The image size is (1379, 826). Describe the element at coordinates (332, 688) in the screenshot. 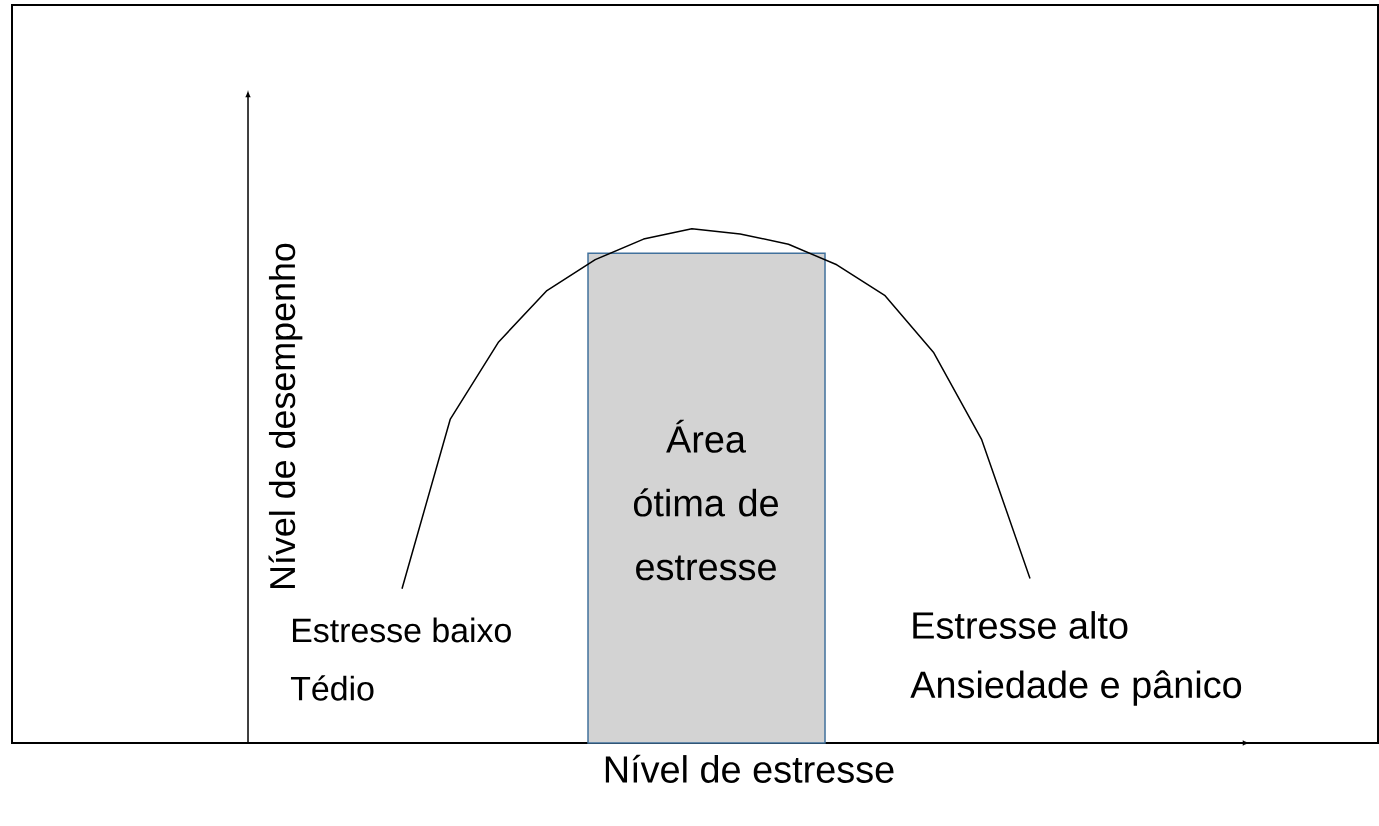

I see `text: Tédio` at that location.